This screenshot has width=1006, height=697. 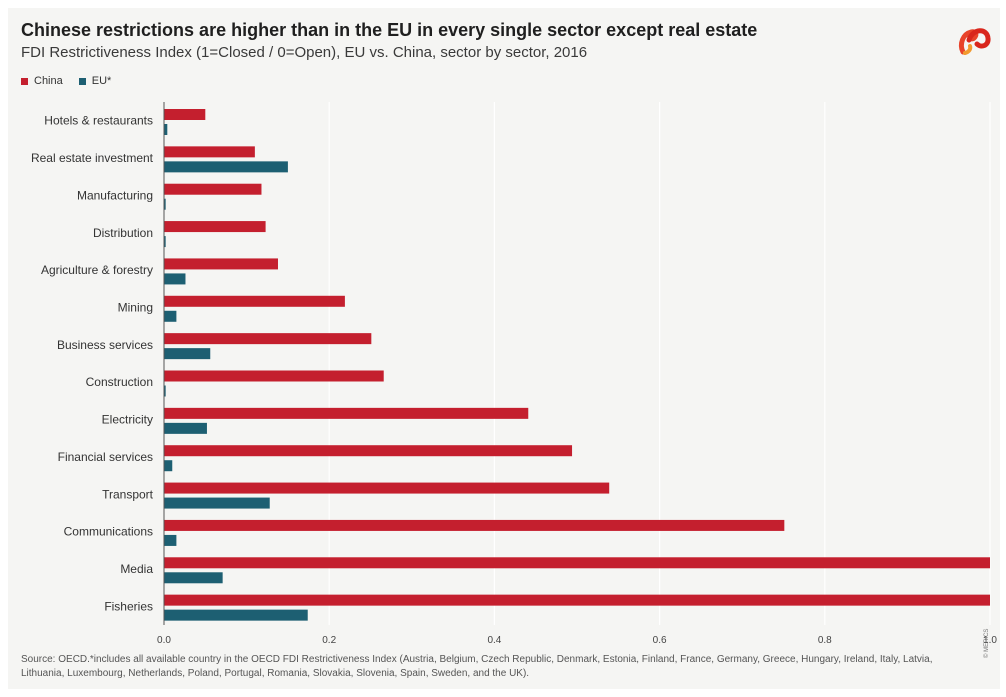 What do you see at coordinates (990, 640) in the screenshot?
I see `x-tick-label: 1.0` at bounding box center [990, 640].